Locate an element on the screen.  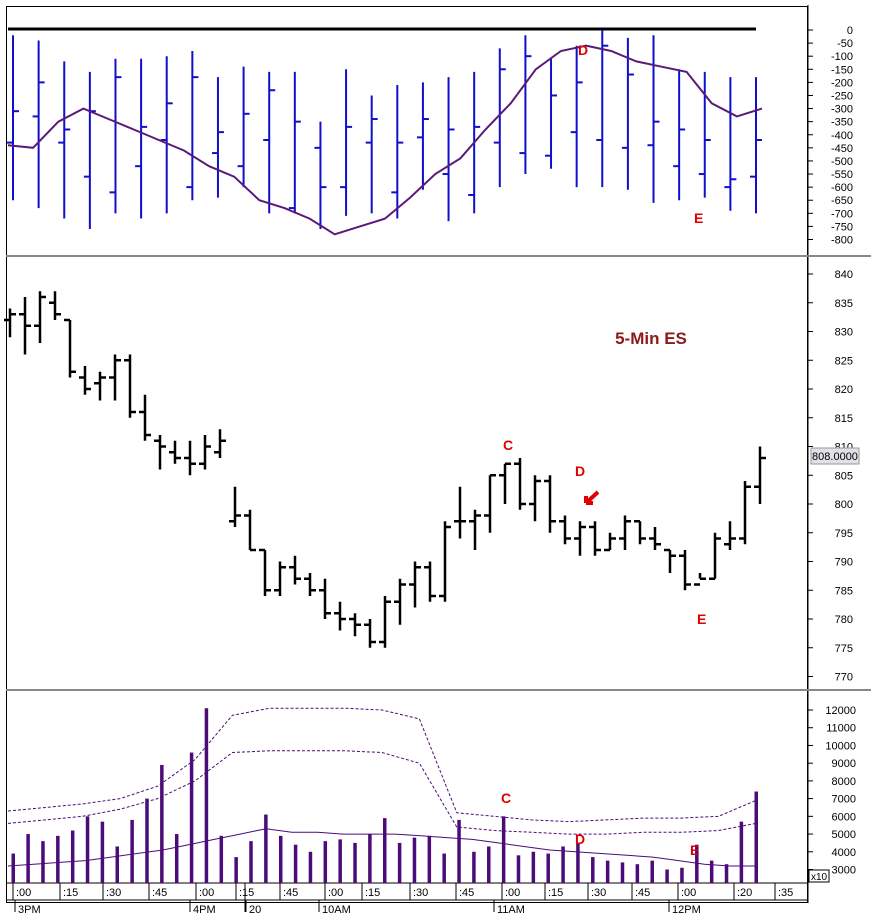
price-y-tick-label: 820 is located at coordinates (844, 390).